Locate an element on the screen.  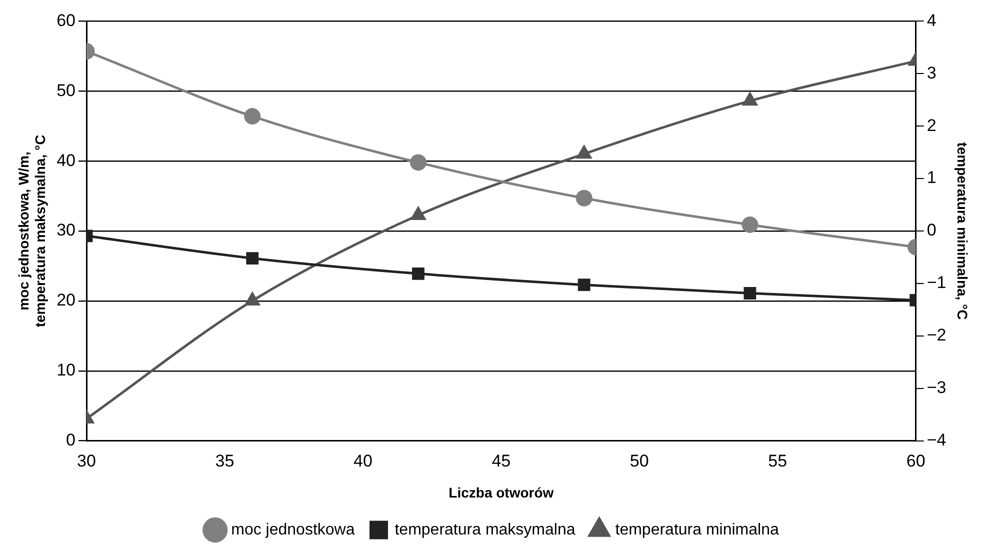
x-tick-label: 45 is located at coordinates (501, 461).